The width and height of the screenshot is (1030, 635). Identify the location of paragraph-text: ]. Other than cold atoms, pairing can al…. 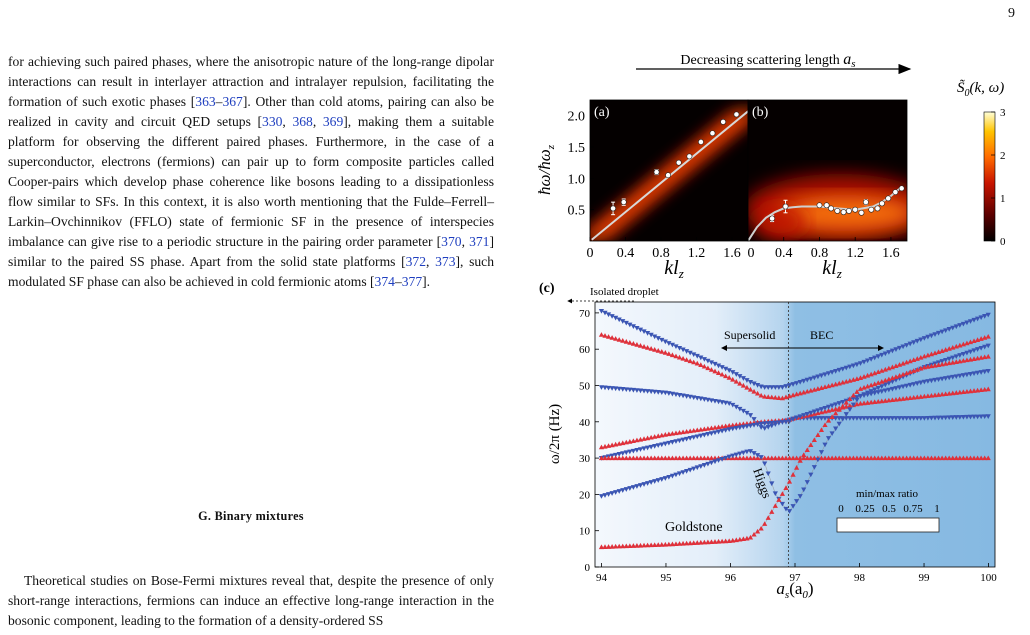
(251, 111).